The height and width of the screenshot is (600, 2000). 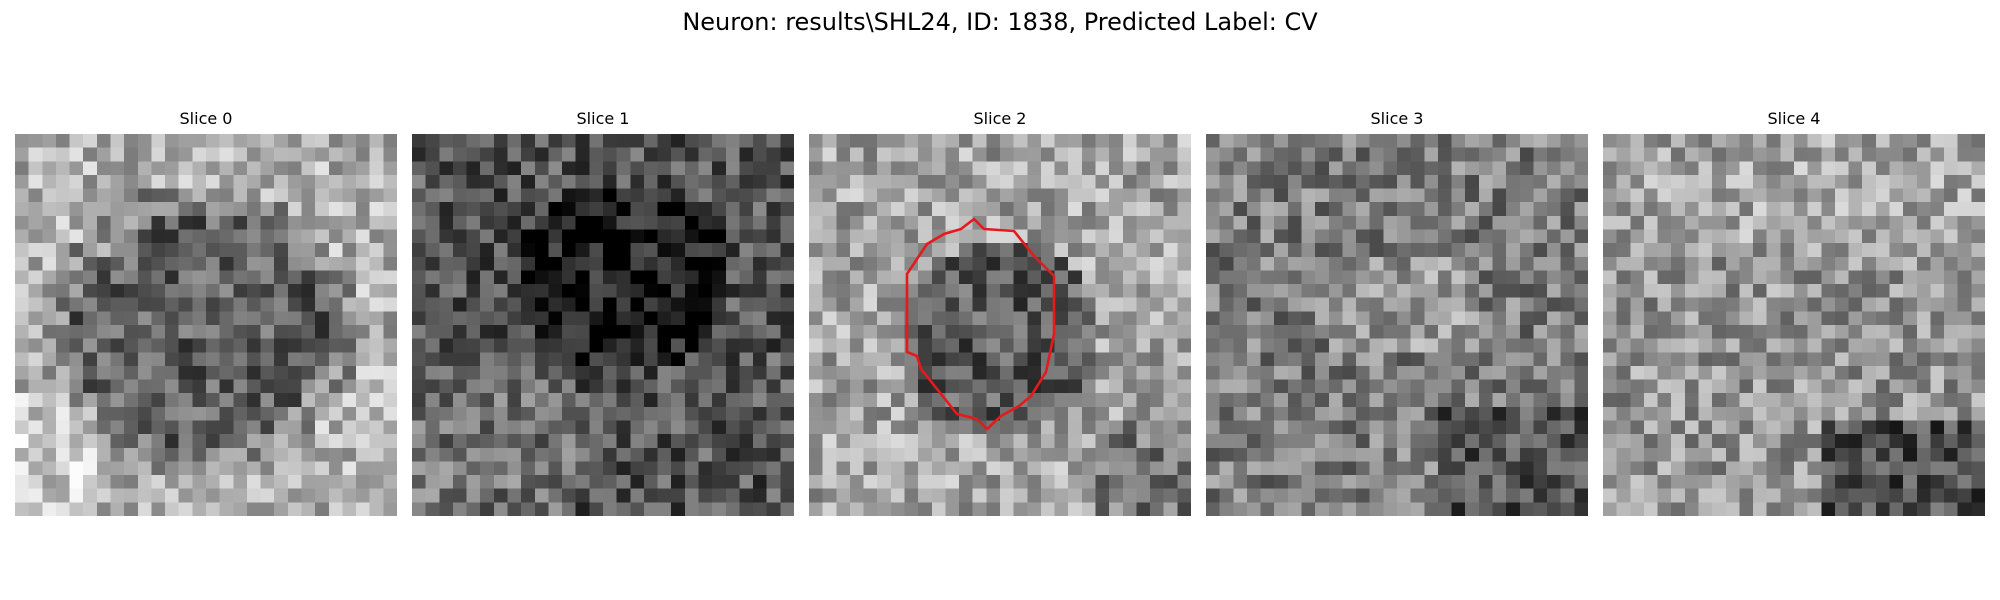 What do you see at coordinates (980, 324) in the screenshot?
I see `neuron-contour` at bounding box center [980, 324].